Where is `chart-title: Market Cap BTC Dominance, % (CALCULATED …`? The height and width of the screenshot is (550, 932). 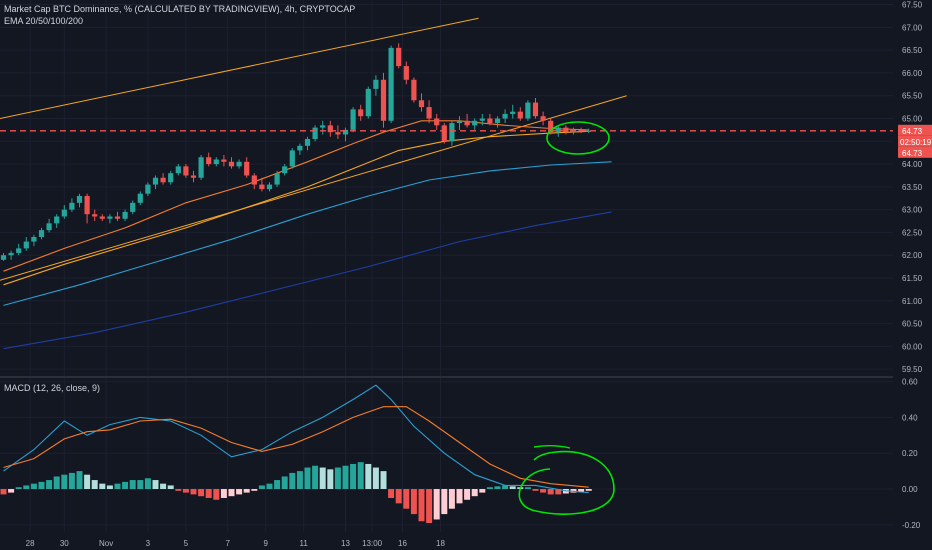
chart-title: Market Cap BTC Dominance, % (CALCULATED … is located at coordinates (180, 9).